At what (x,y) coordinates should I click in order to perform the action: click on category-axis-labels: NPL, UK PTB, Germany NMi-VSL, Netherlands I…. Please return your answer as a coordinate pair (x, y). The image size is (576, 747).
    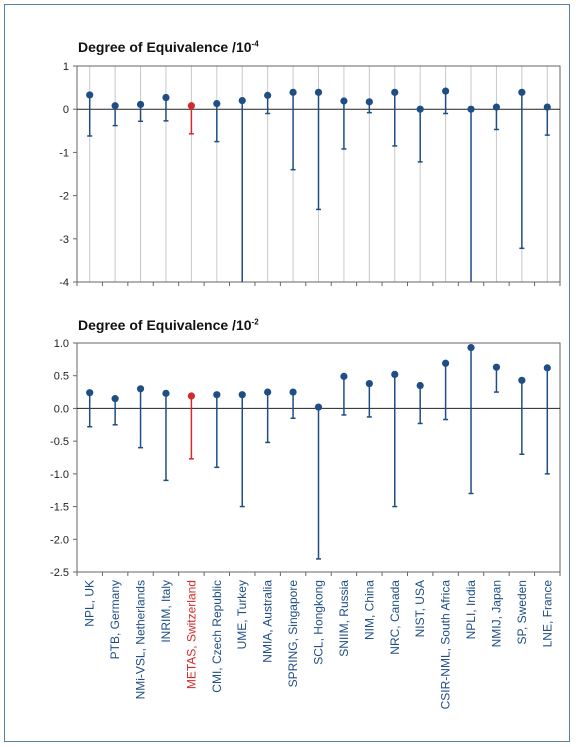
    Looking at the image, I should click on (319, 645).